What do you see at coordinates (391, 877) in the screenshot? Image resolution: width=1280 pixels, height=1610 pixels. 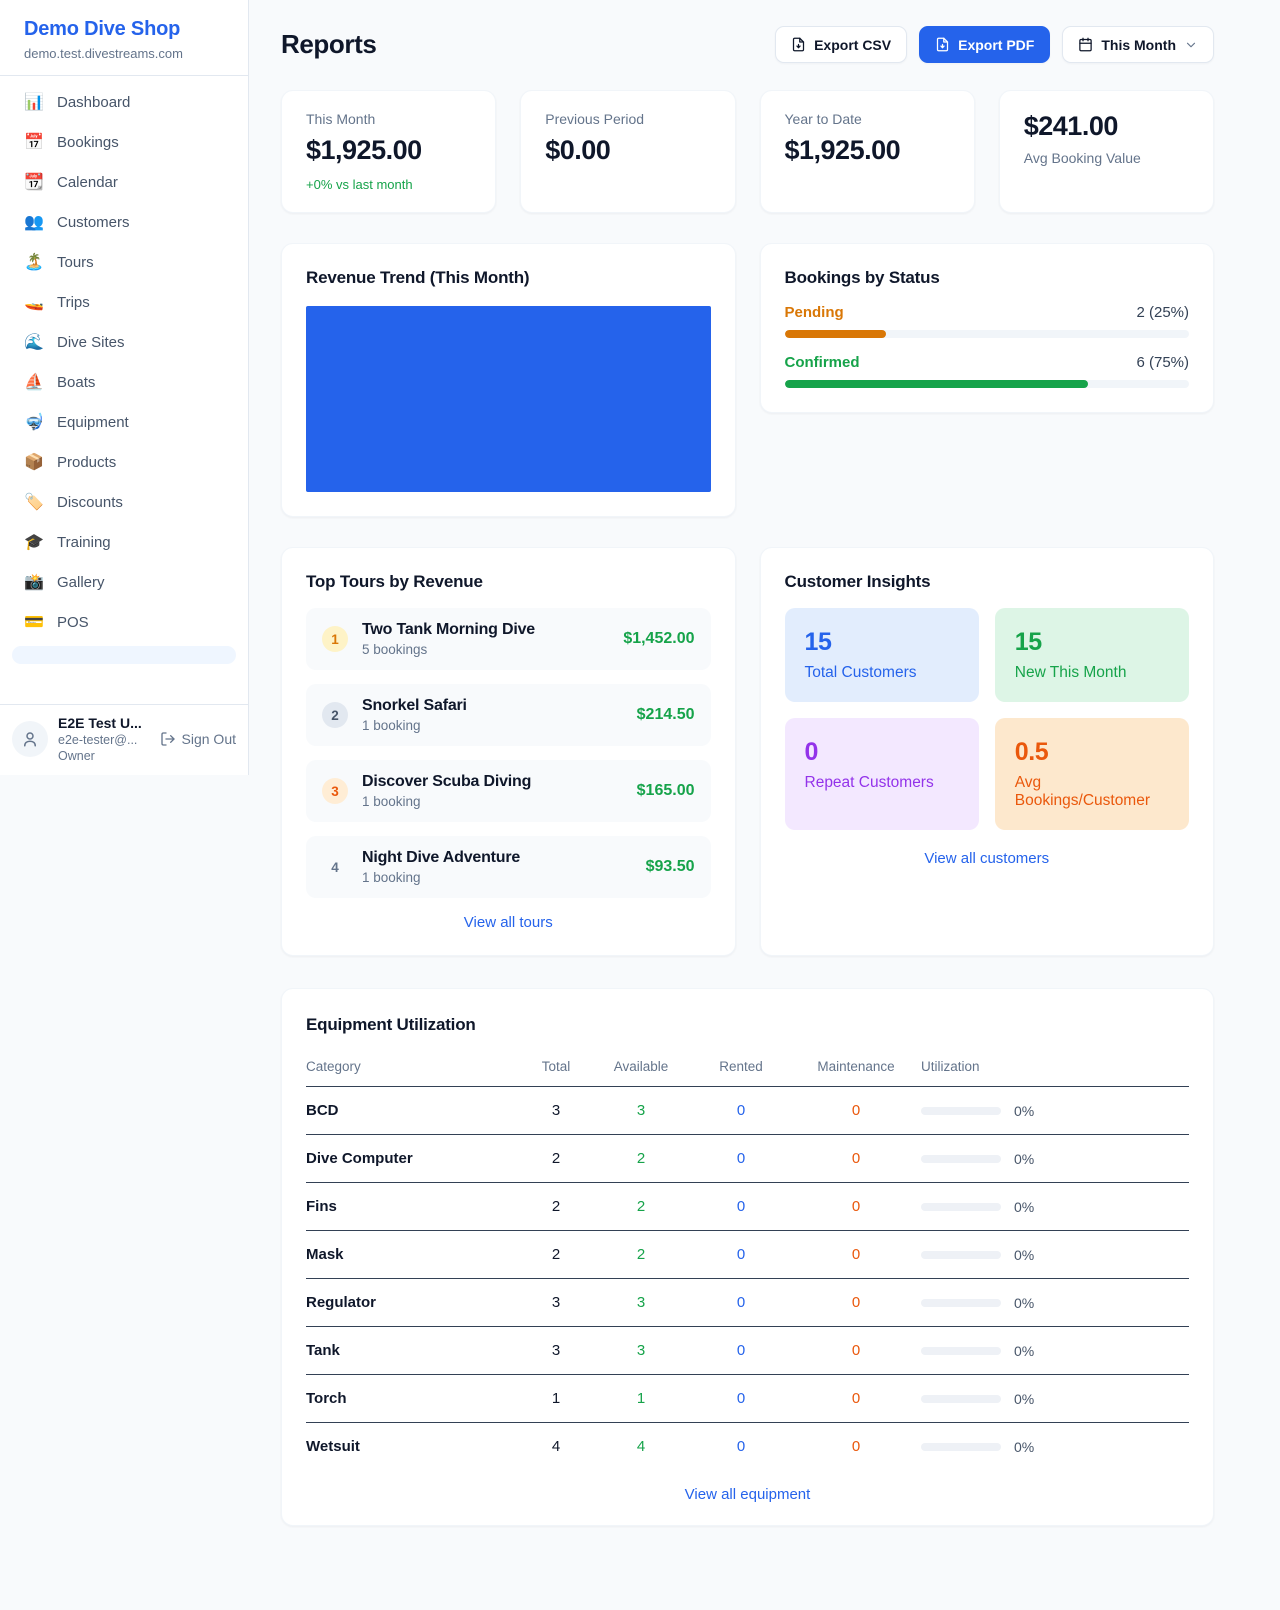 I see `tour-bookings-count: 1 booking` at bounding box center [391, 877].